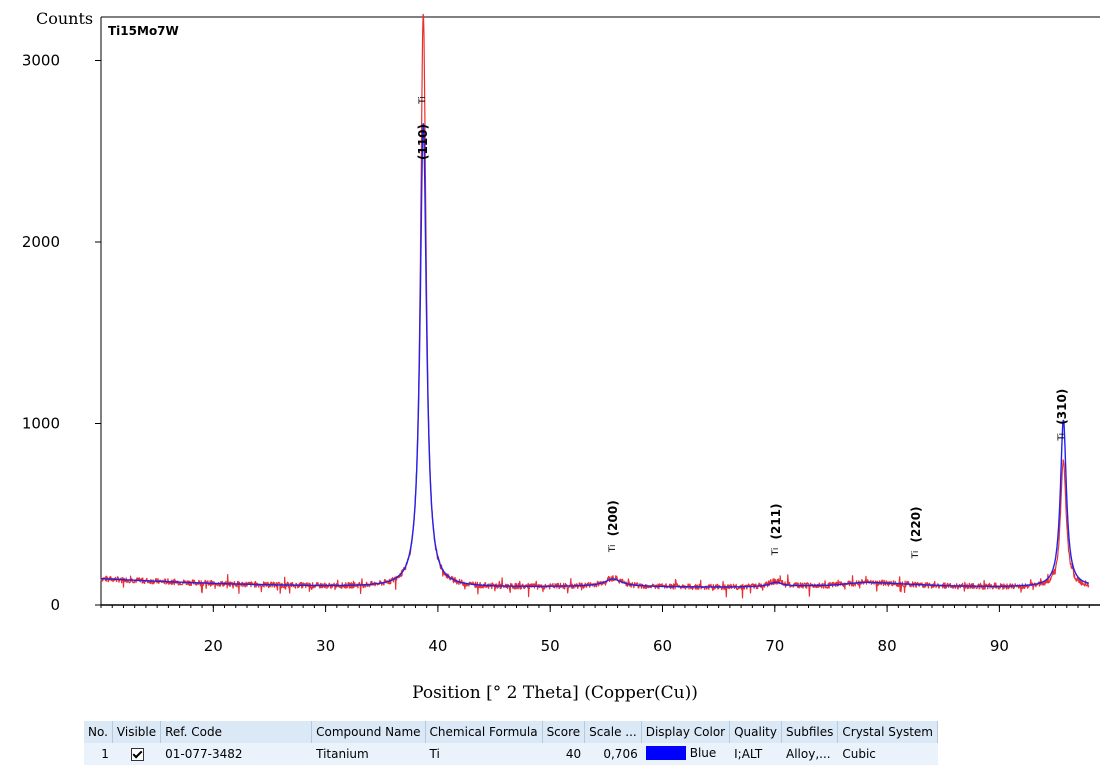  I want to click on col-header-no: No., so click(98, 732).